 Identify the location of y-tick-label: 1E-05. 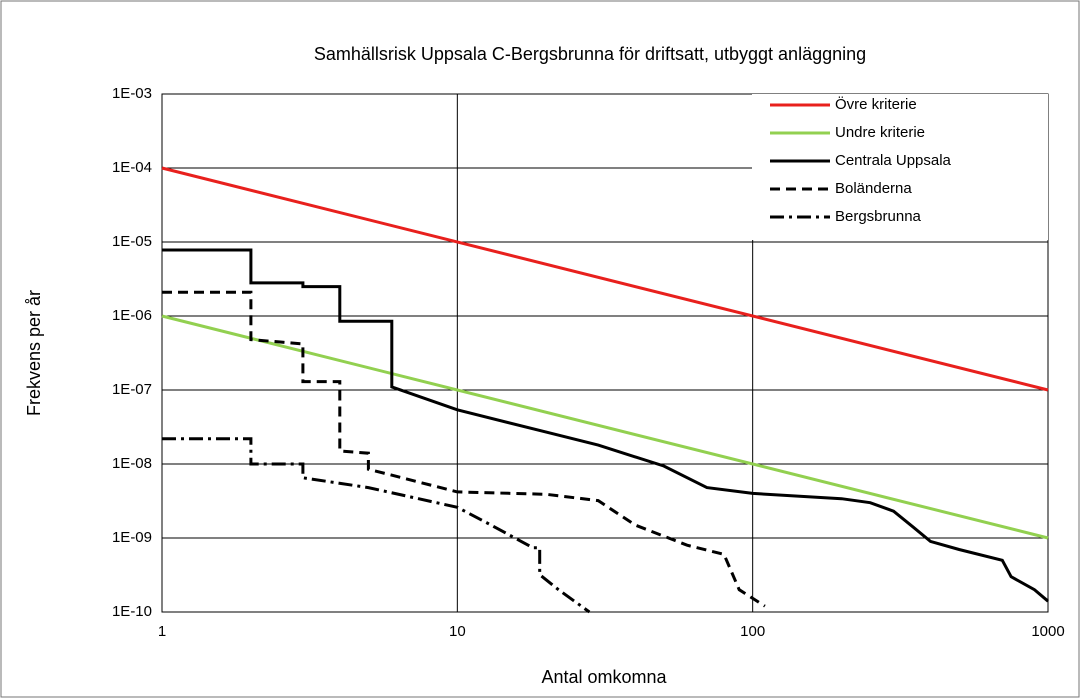
(132, 241).